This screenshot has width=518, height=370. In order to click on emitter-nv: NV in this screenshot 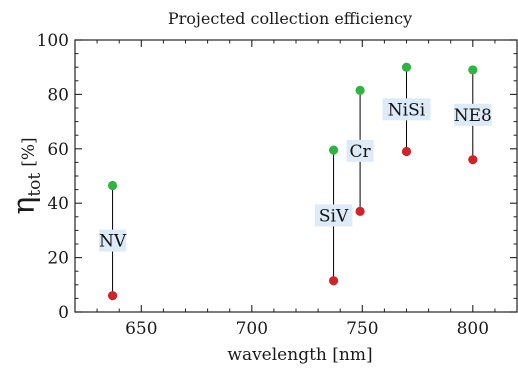, I will do `click(113, 240)`.